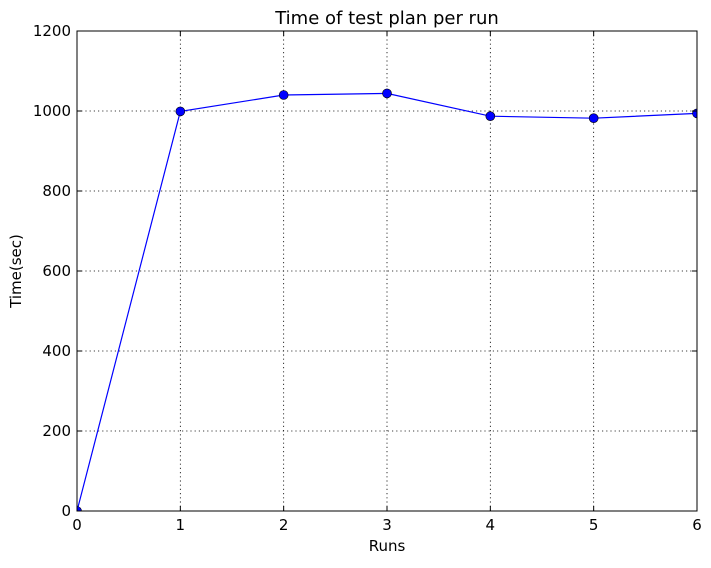 The width and height of the screenshot is (711, 568). What do you see at coordinates (56, 351) in the screenshot?
I see `y-tick-label: 400` at bounding box center [56, 351].